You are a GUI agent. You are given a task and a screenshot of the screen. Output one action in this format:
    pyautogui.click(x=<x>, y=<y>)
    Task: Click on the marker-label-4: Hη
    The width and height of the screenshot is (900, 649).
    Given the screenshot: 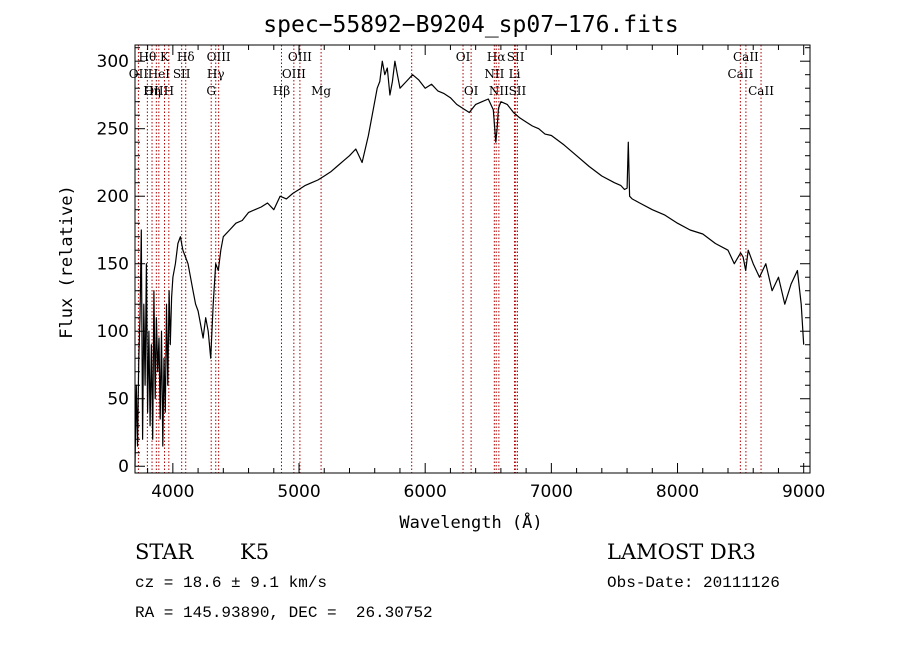 What is the action you would take?
    pyautogui.click(x=152, y=91)
    